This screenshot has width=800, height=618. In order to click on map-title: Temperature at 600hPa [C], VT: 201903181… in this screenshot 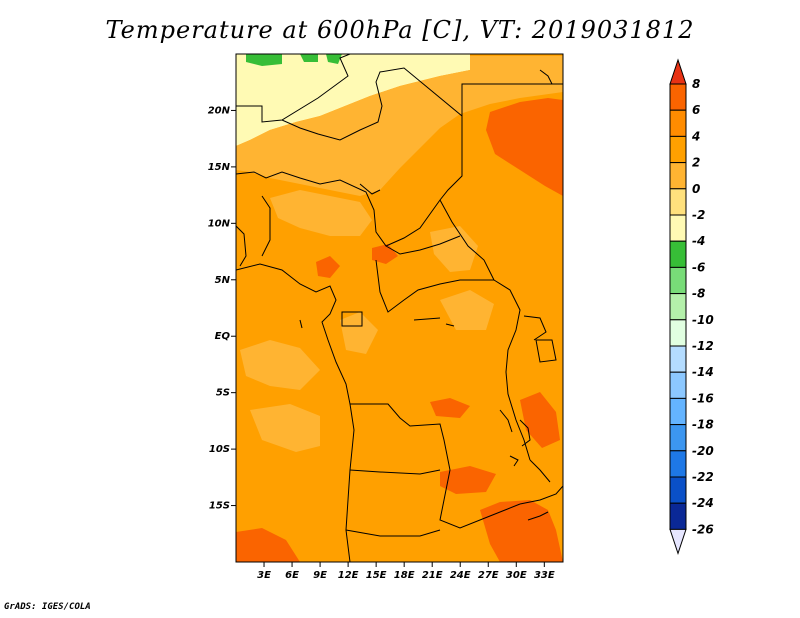, I will do `click(400, 30)`.